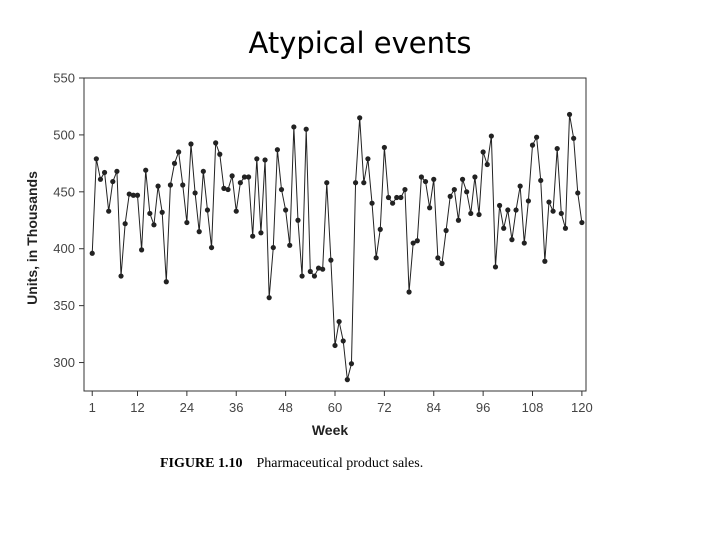 The height and width of the screenshot is (540, 720). Describe the element at coordinates (137, 407) in the screenshot. I see `x-tick-label: 12` at that location.